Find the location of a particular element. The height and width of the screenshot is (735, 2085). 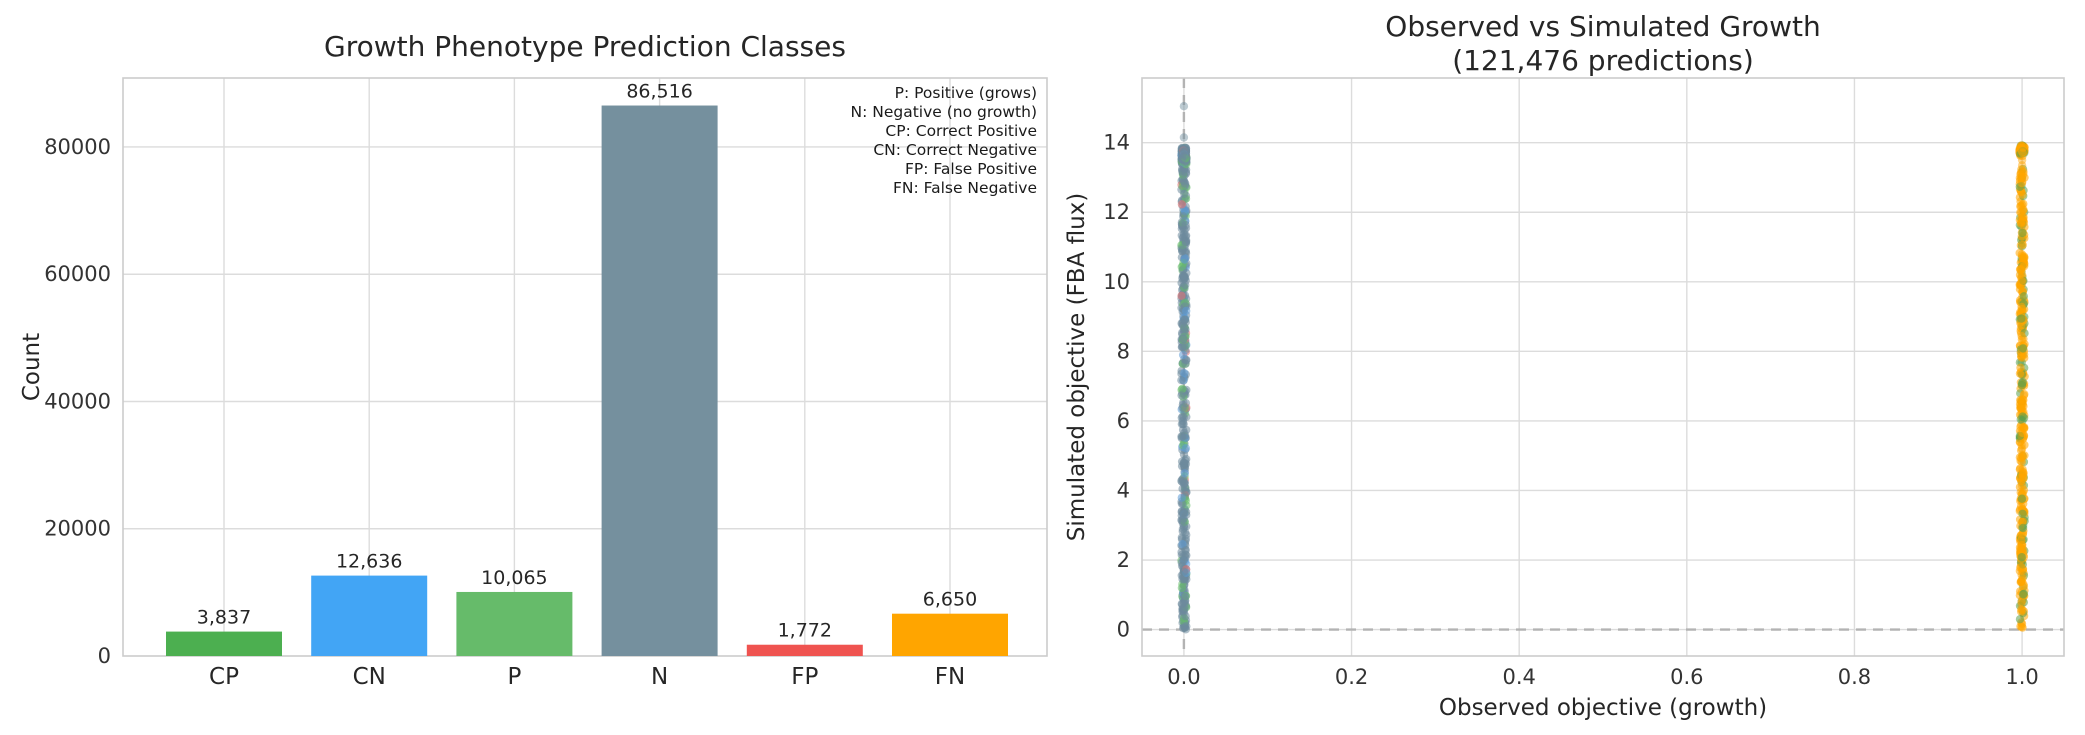

legend-line-cp: CP: Correct Positive is located at coordinates (961, 131).